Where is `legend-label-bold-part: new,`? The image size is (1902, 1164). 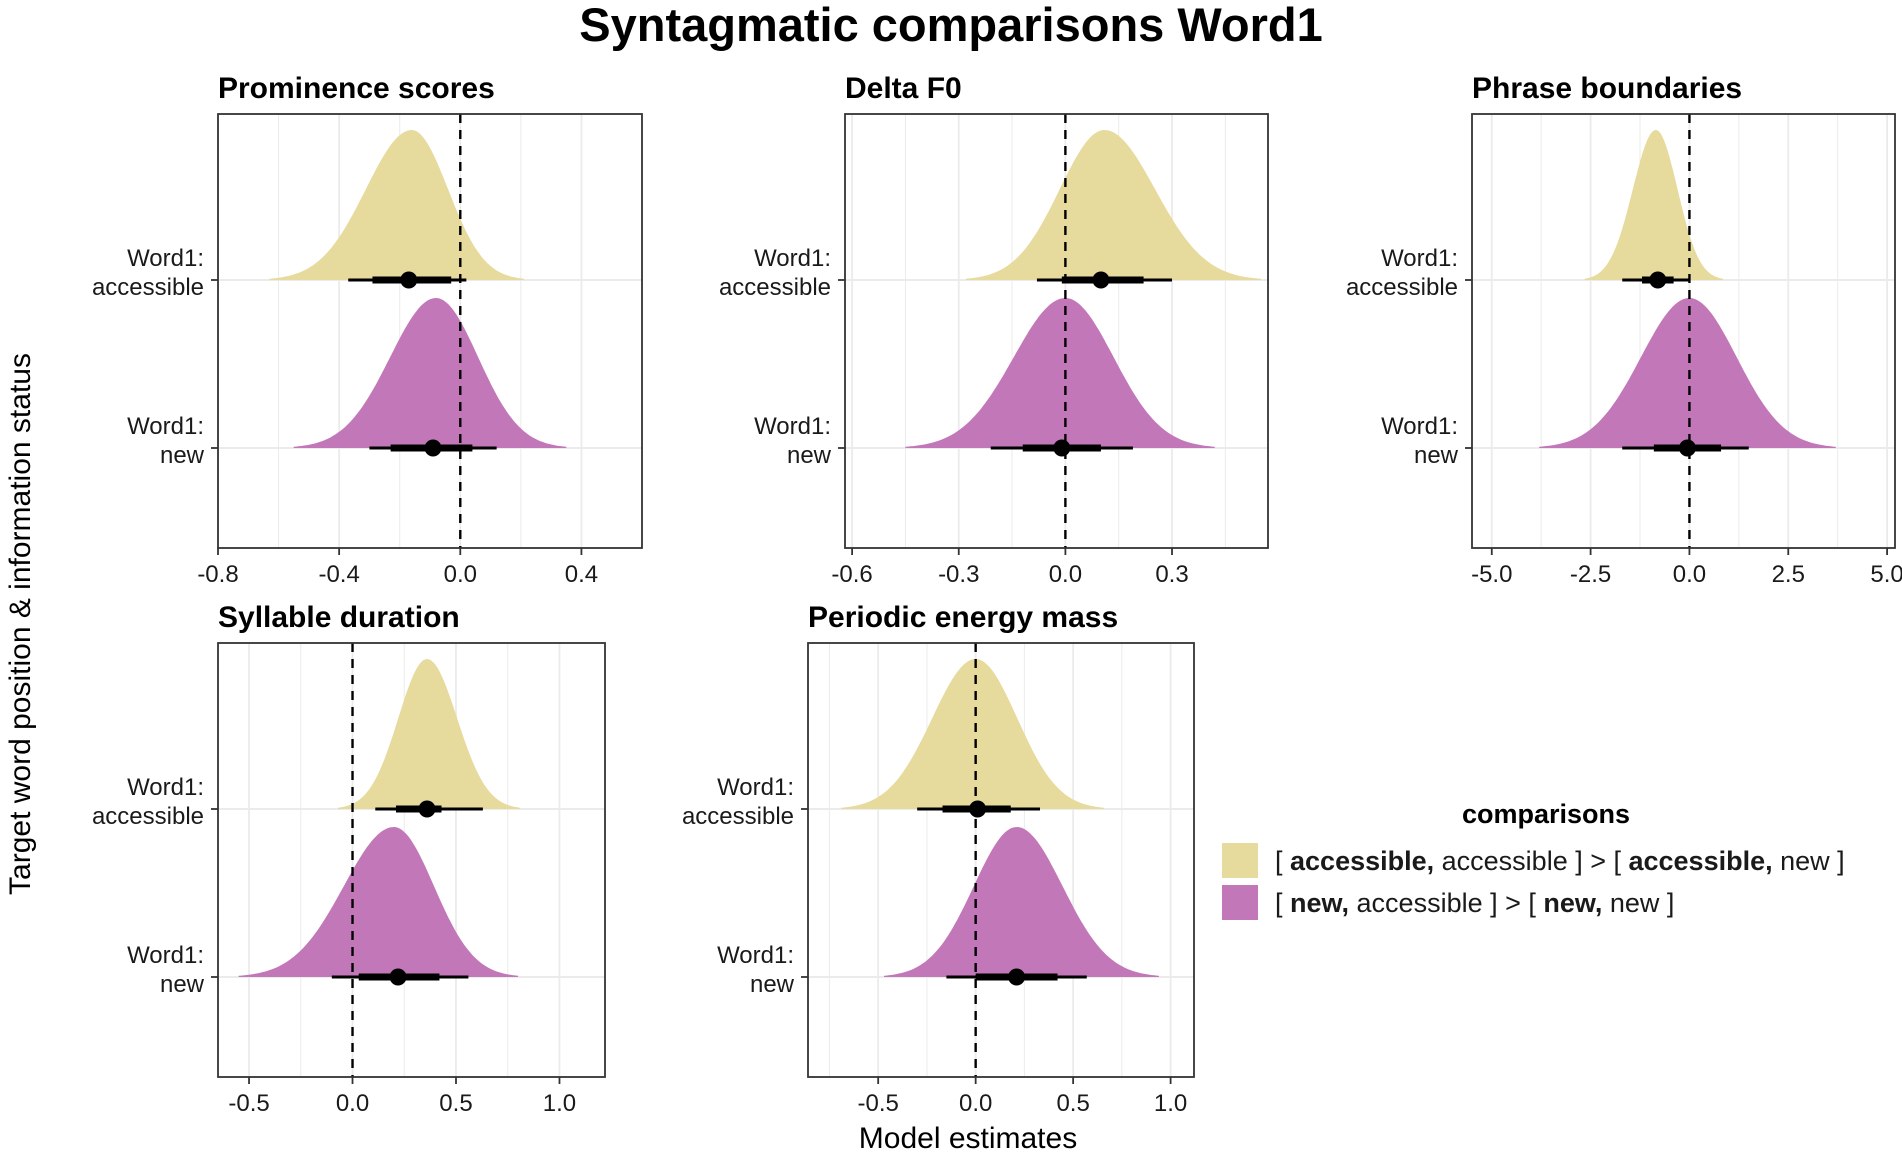 legend-label-bold-part: new, is located at coordinates (1572, 903).